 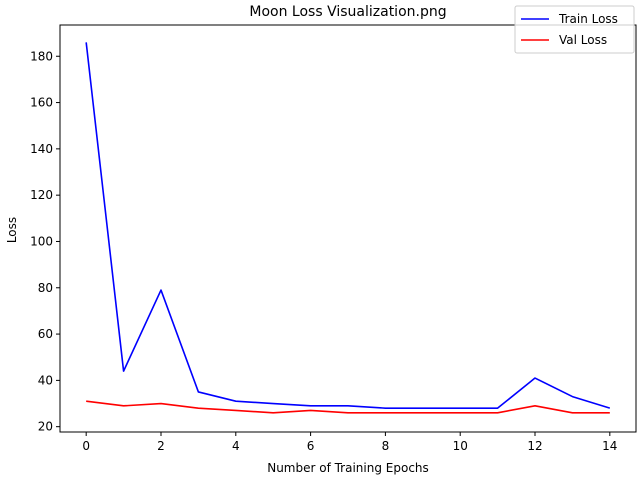 I want to click on y-tick-label: 140, so click(x=41, y=149).